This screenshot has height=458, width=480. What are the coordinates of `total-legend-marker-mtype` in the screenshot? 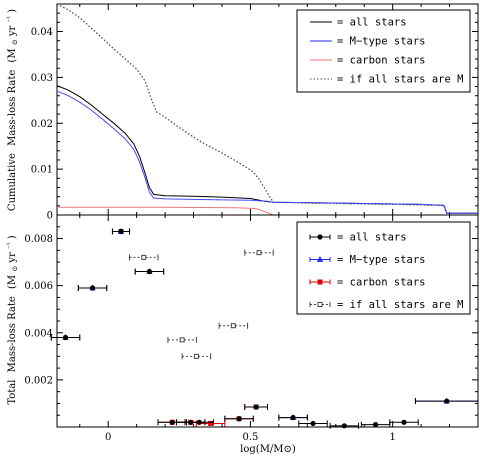 It's located at (320, 259).